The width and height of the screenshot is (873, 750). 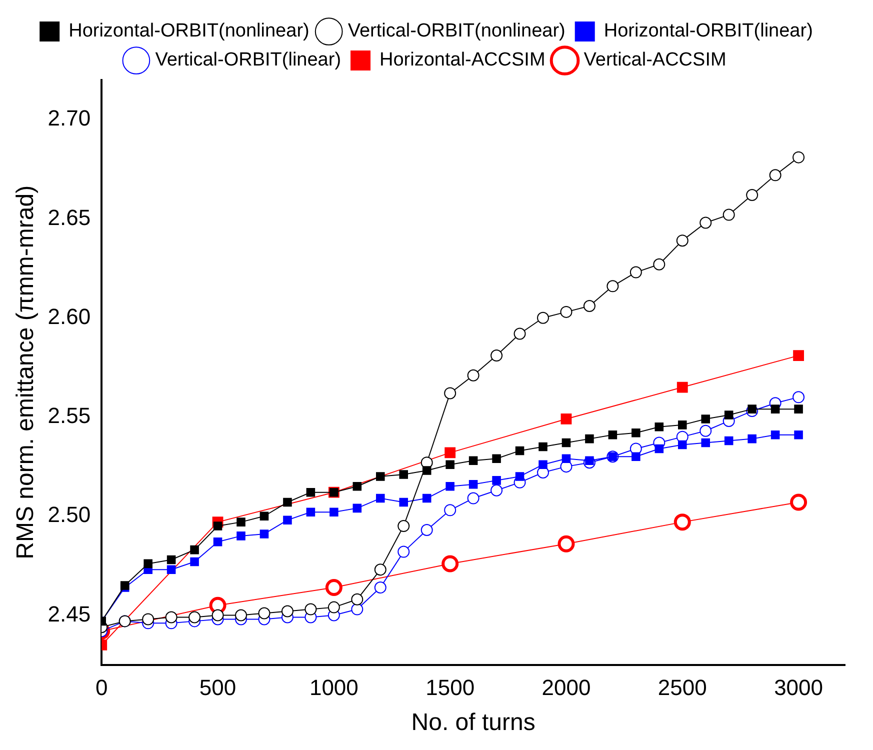 What do you see at coordinates (473, 722) in the screenshot?
I see `x-axis-title: No. of turns` at bounding box center [473, 722].